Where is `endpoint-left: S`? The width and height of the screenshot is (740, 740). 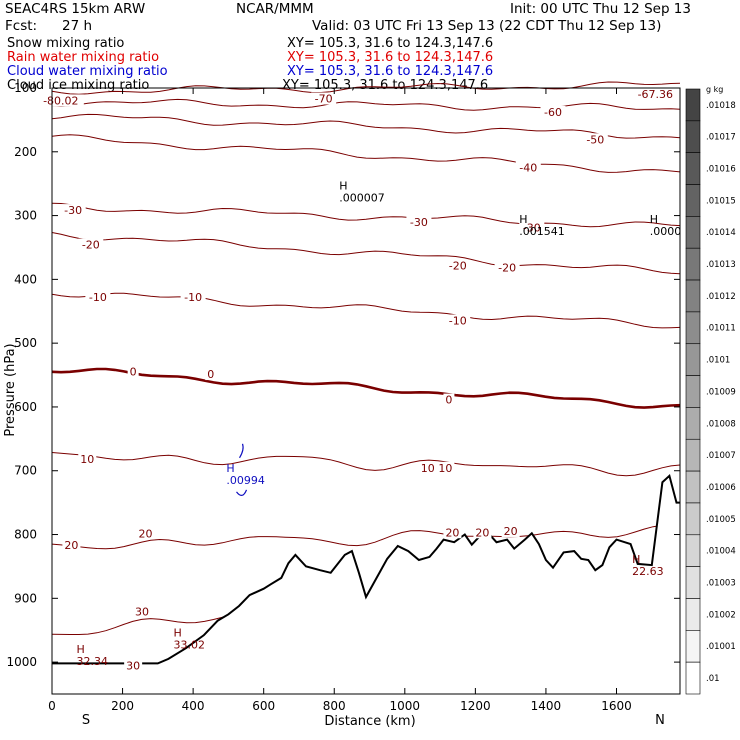
endpoint-left: S is located at coordinates (86, 720).